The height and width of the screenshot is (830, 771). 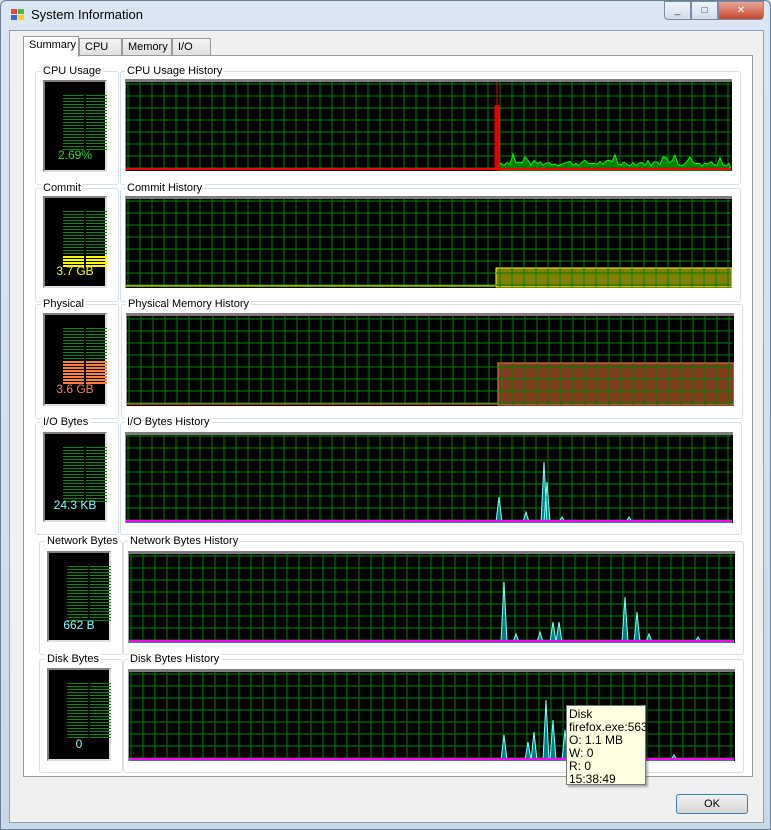 I want to click on history-label: Network Bytes History, so click(x=184, y=541).